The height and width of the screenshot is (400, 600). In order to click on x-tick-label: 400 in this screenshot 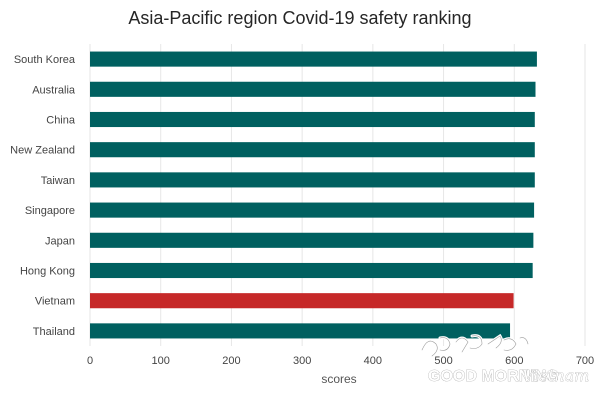, I will do `click(373, 361)`.